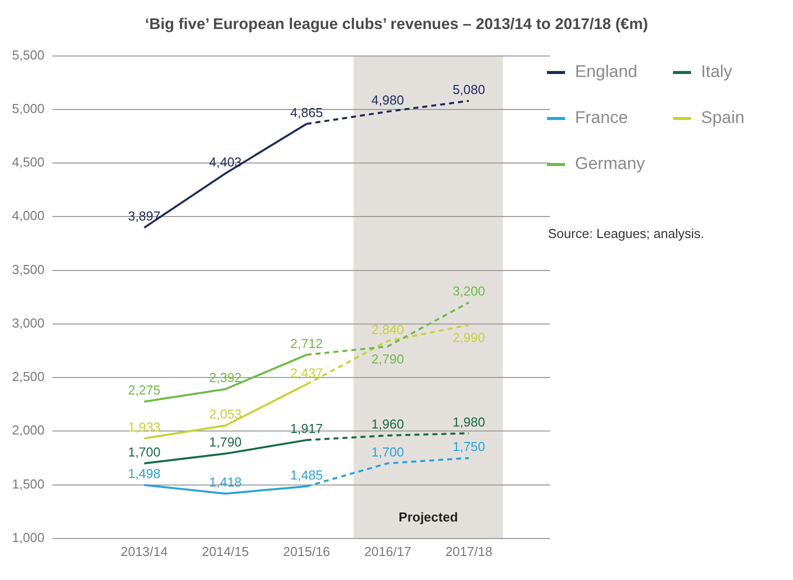 Image resolution: width=793 pixels, height=580 pixels. Describe the element at coordinates (144, 473) in the screenshot. I see `data-label: 1,498` at that location.